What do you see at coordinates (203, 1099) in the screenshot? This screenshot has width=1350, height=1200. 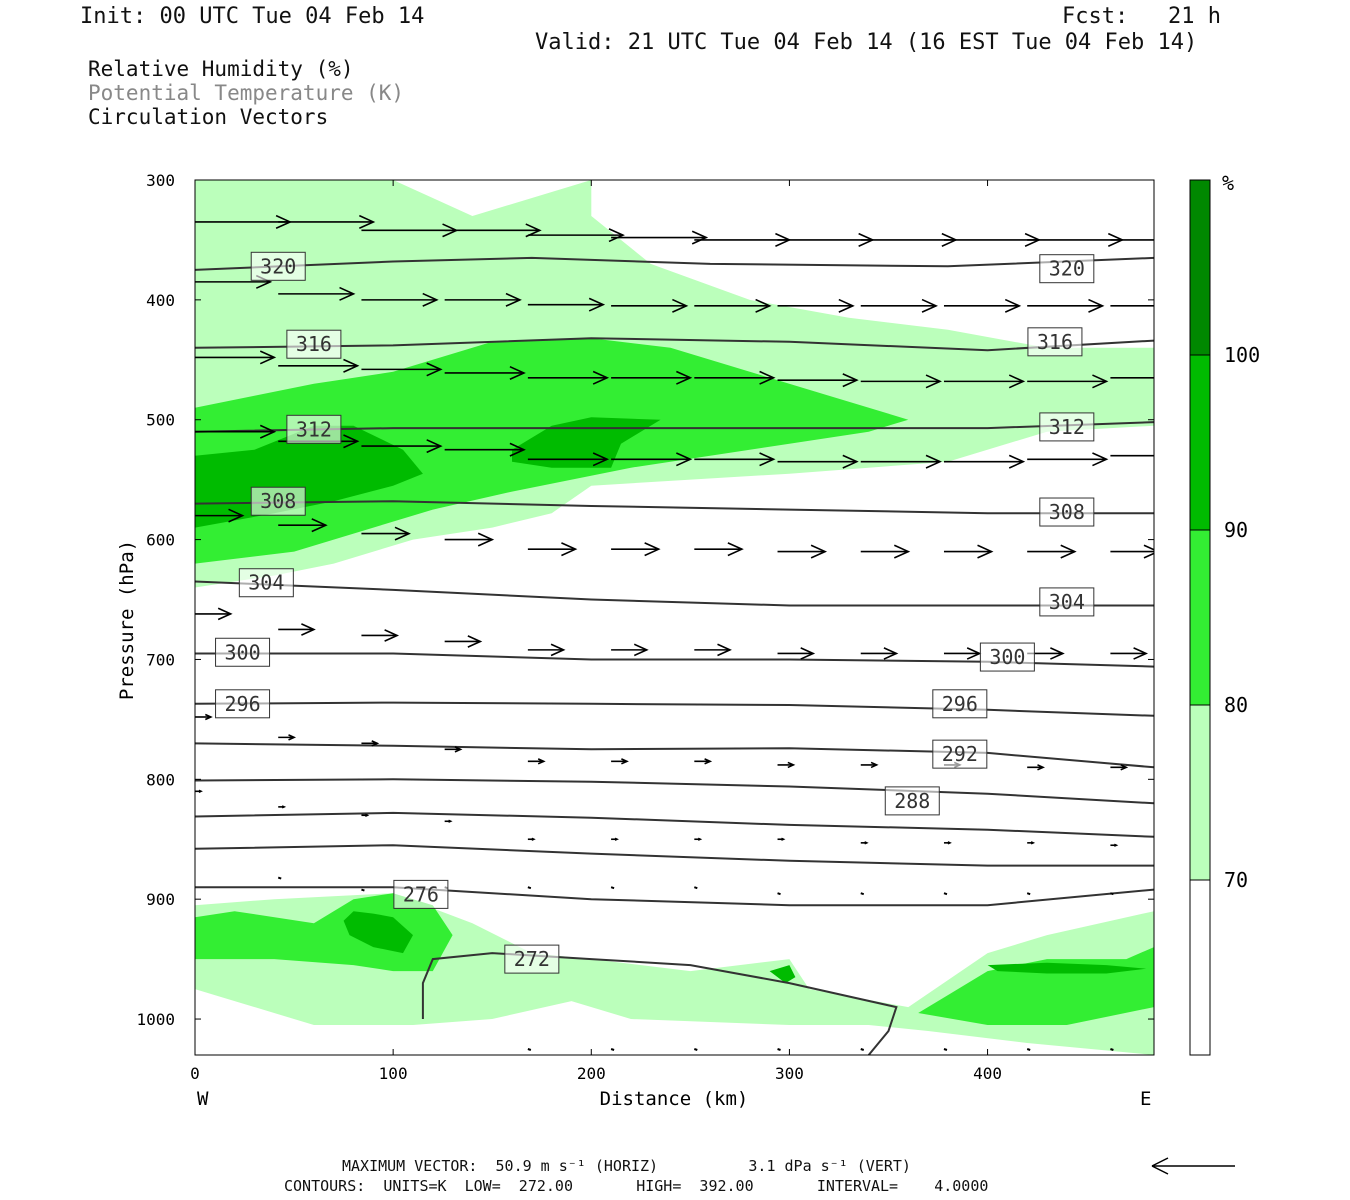 I see `x-end-label-west: W` at bounding box center [203, 1099].